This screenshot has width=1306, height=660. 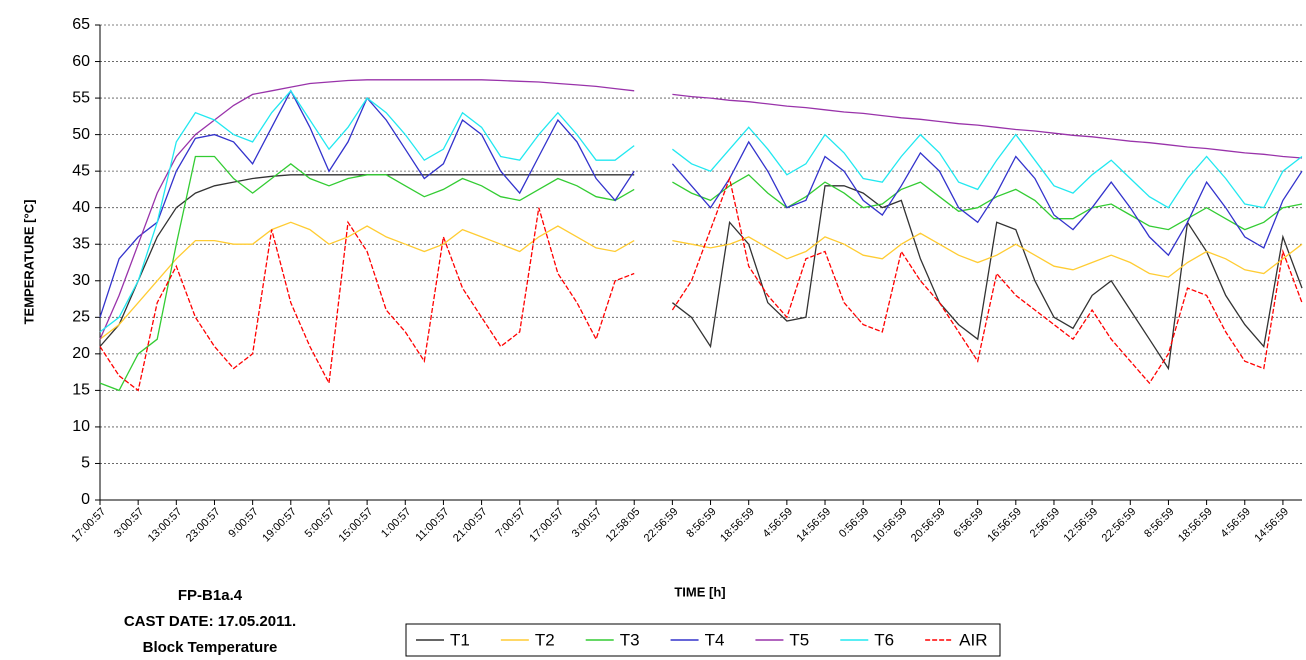 I want to click on y-tick-label: 40, so click(x=81, y=207).